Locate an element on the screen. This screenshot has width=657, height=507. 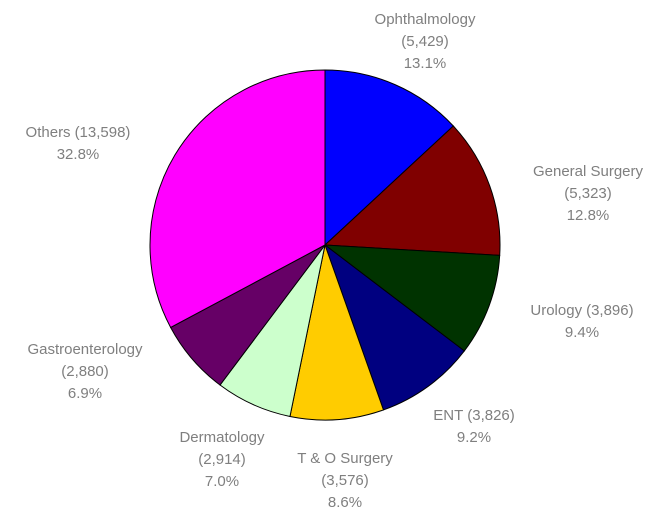
percent-label: 12.8% is located at coordinates (588, 215).